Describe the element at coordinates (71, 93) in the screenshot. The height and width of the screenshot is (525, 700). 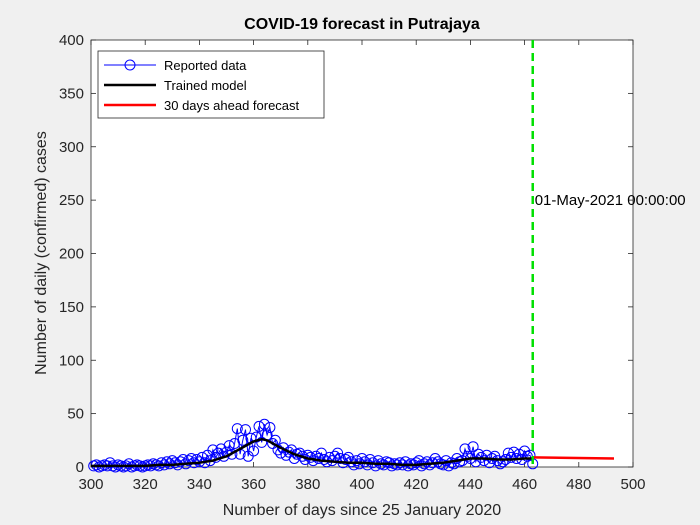
I see `y-tick-label: 350` at that location.